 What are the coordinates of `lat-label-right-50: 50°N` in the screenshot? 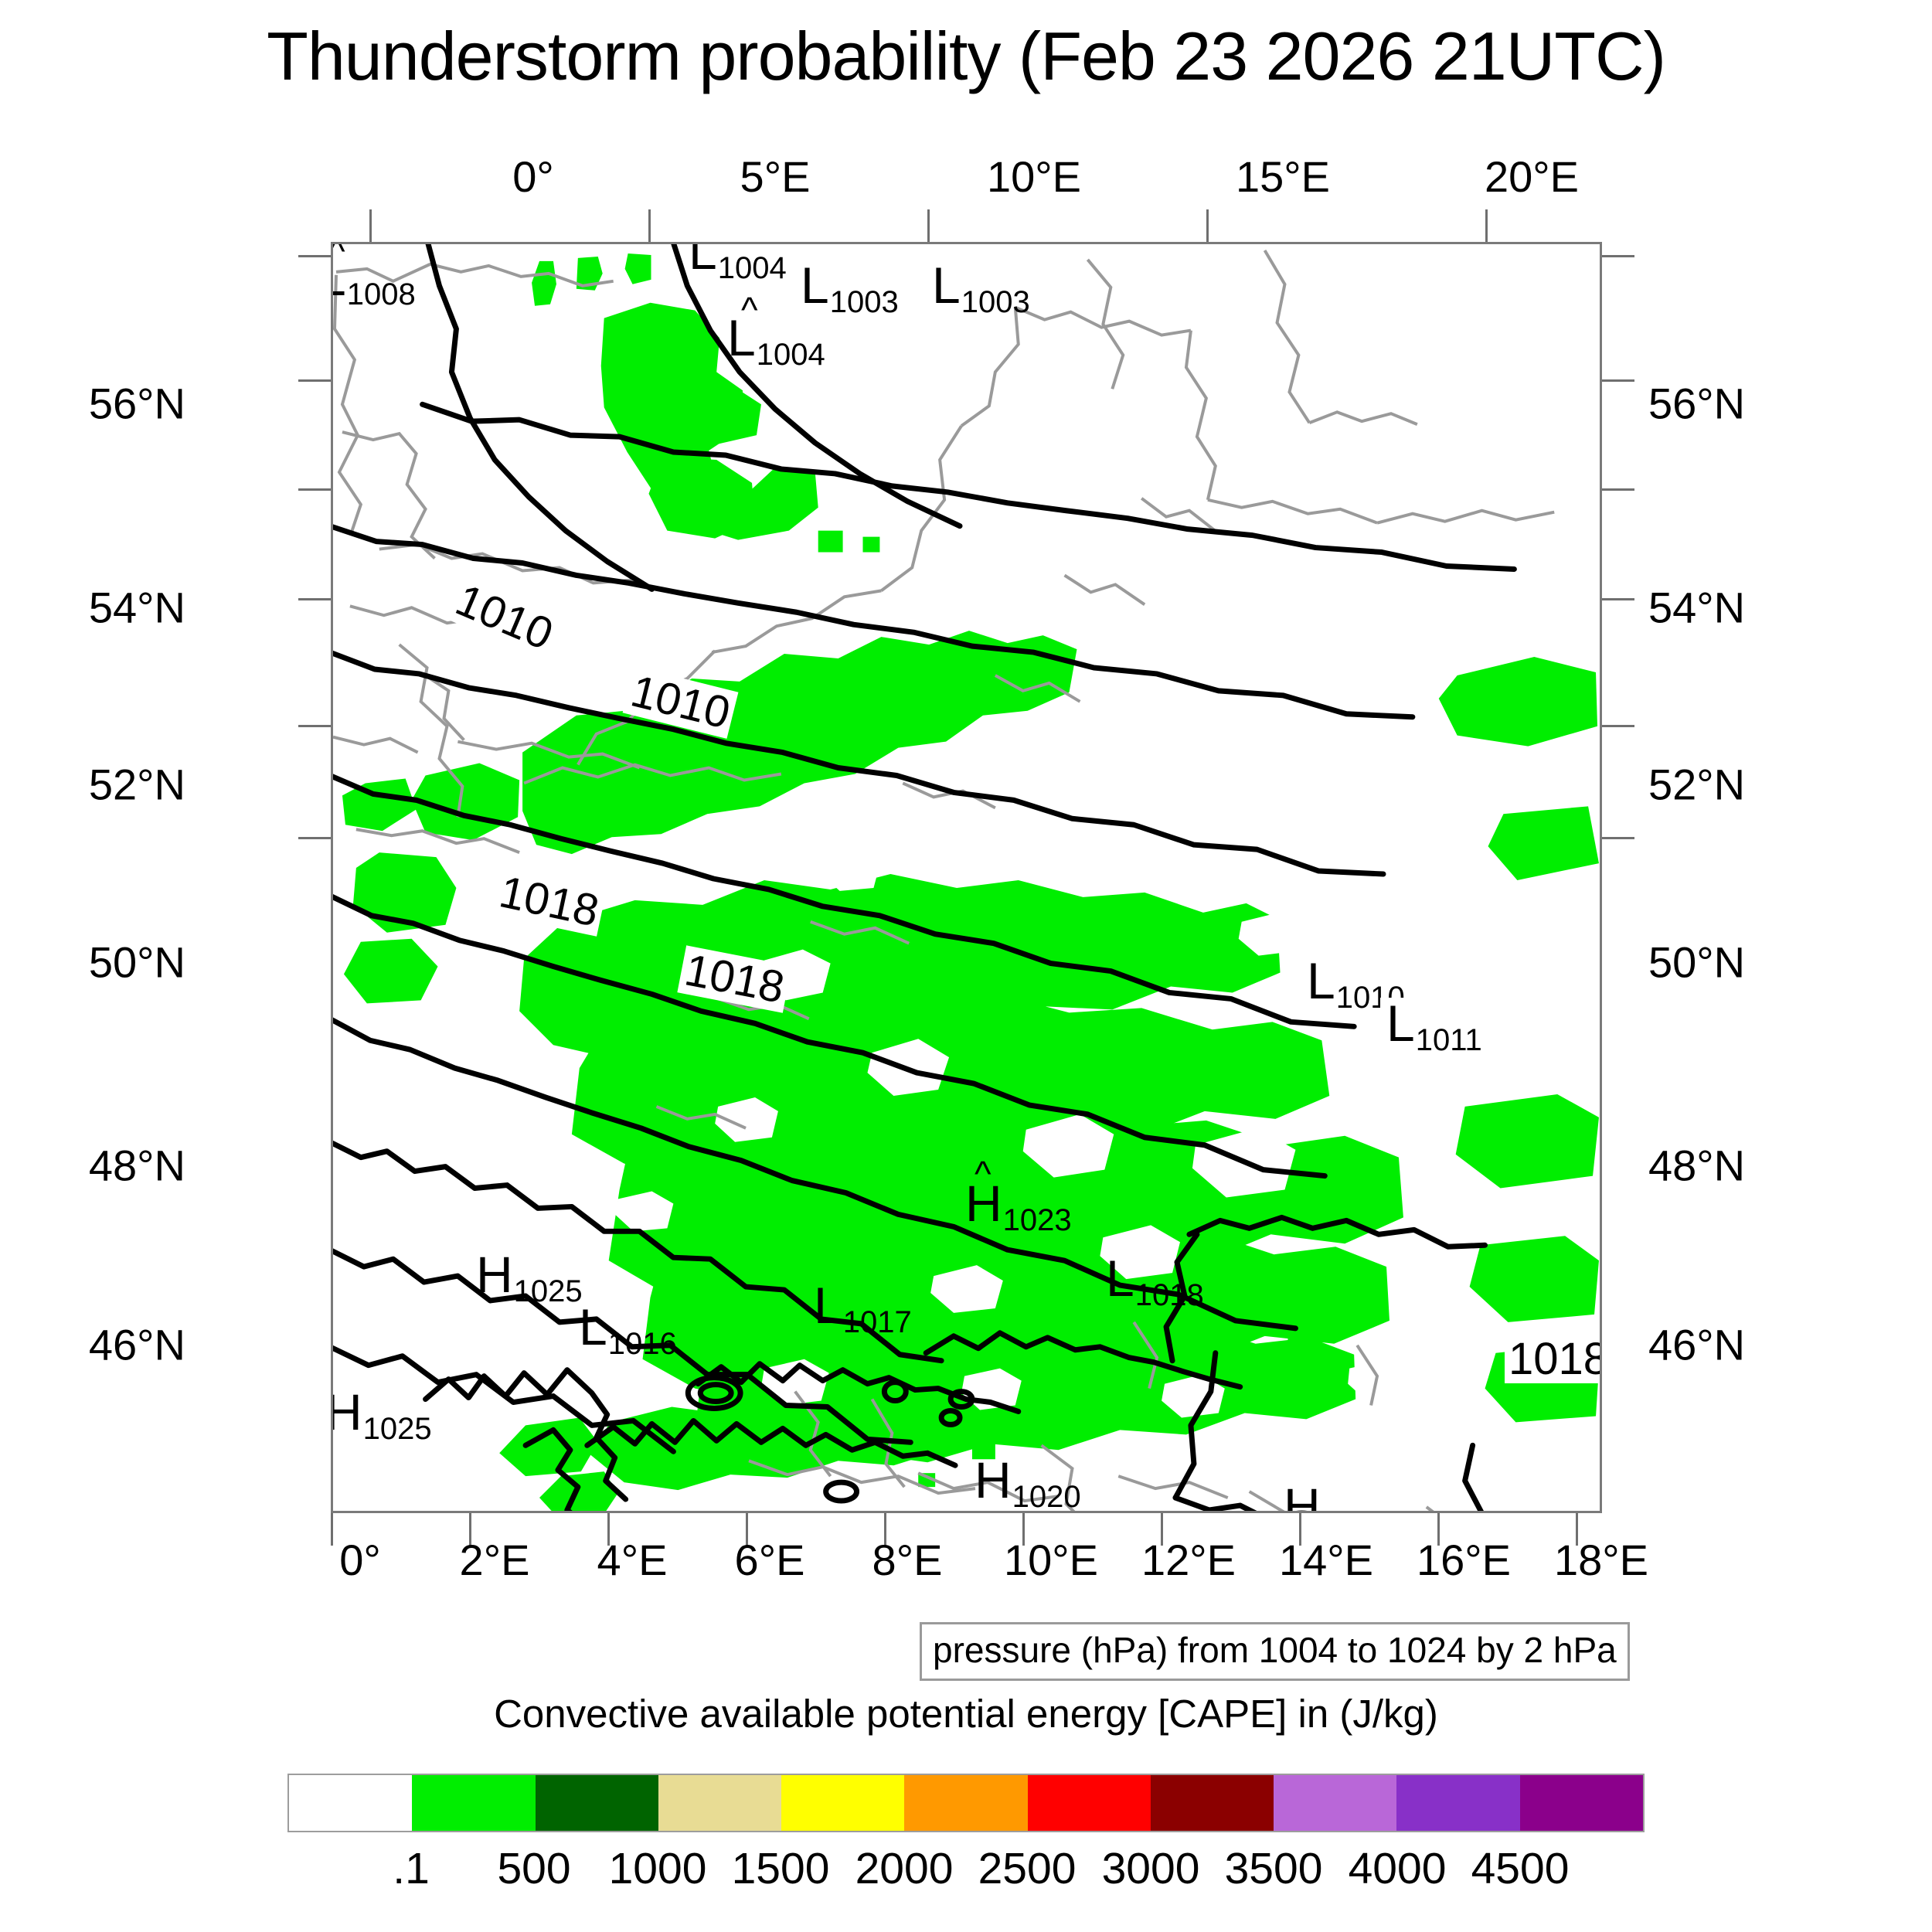 It's located at (1697, 962).